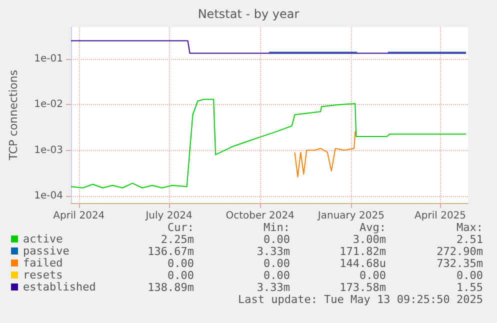 The width and height of the screenshot is (497, 323). I want to click on text: Cur:, so click(181, 227).